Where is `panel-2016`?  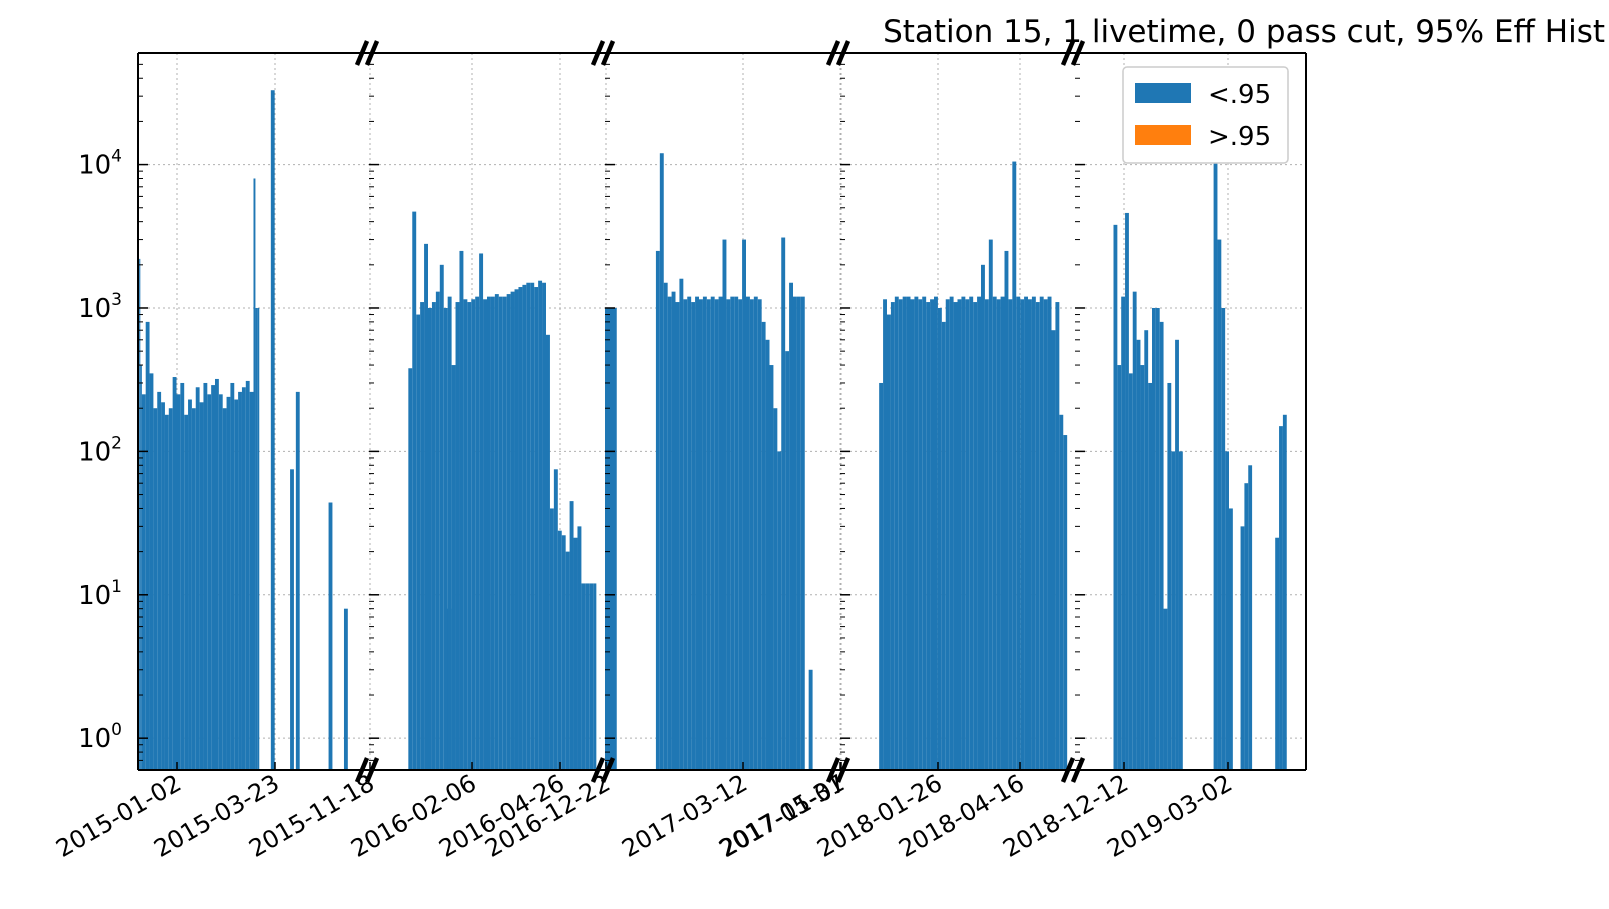
panel-2016 is located at coordinates (487, 411).